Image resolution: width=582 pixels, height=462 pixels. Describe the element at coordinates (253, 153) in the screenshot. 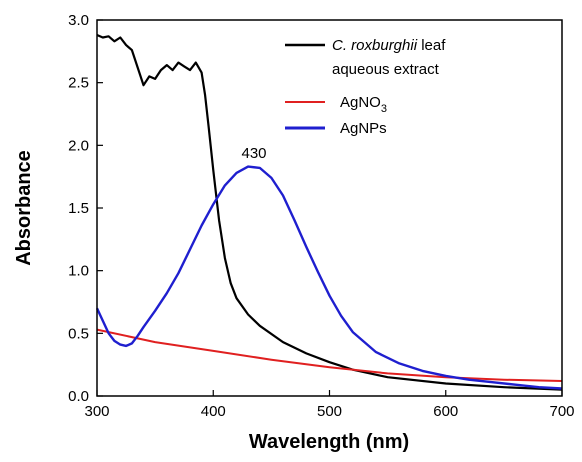

I see `peak-annotation: 430` at that location.